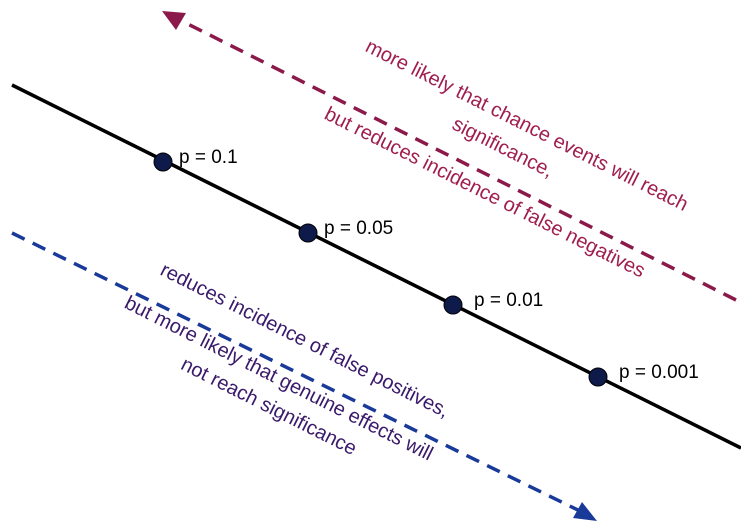  I want to click on point-p-0-01: p = 0.01, so click(493, 302).